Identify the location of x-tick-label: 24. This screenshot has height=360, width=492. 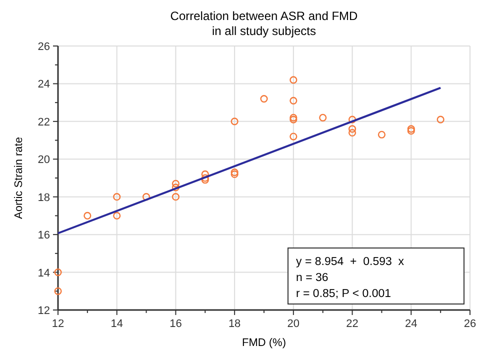
(411, 324).